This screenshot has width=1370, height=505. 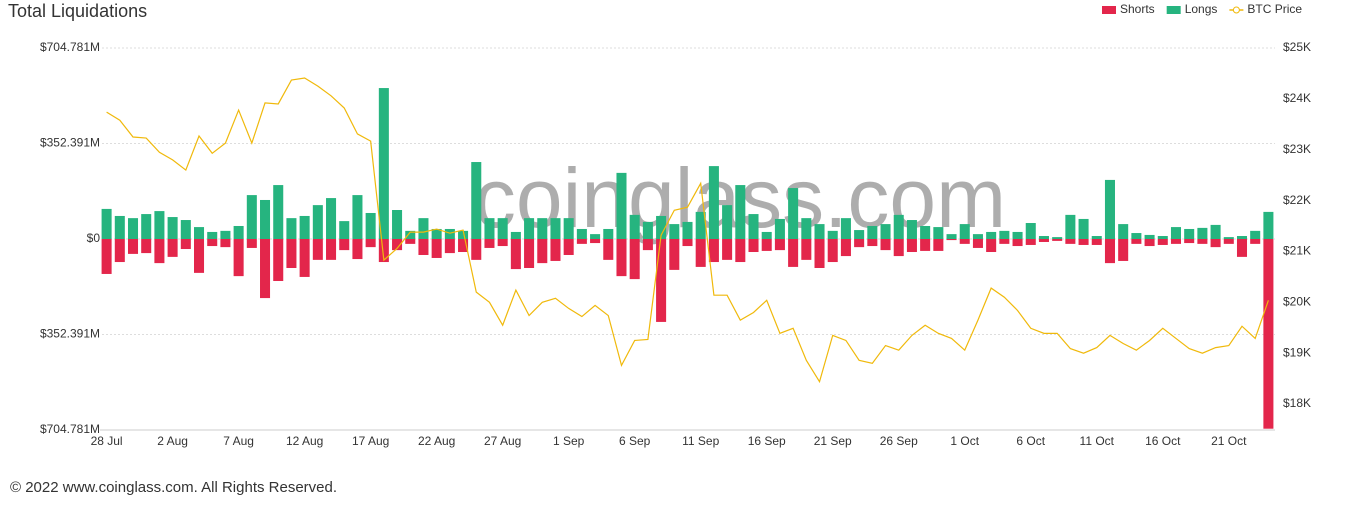 What do you see at coordinates (1030, 441) in the screenshot?
I see `x-tick-label: 6 Oct` at bounding box center [1030, 441].